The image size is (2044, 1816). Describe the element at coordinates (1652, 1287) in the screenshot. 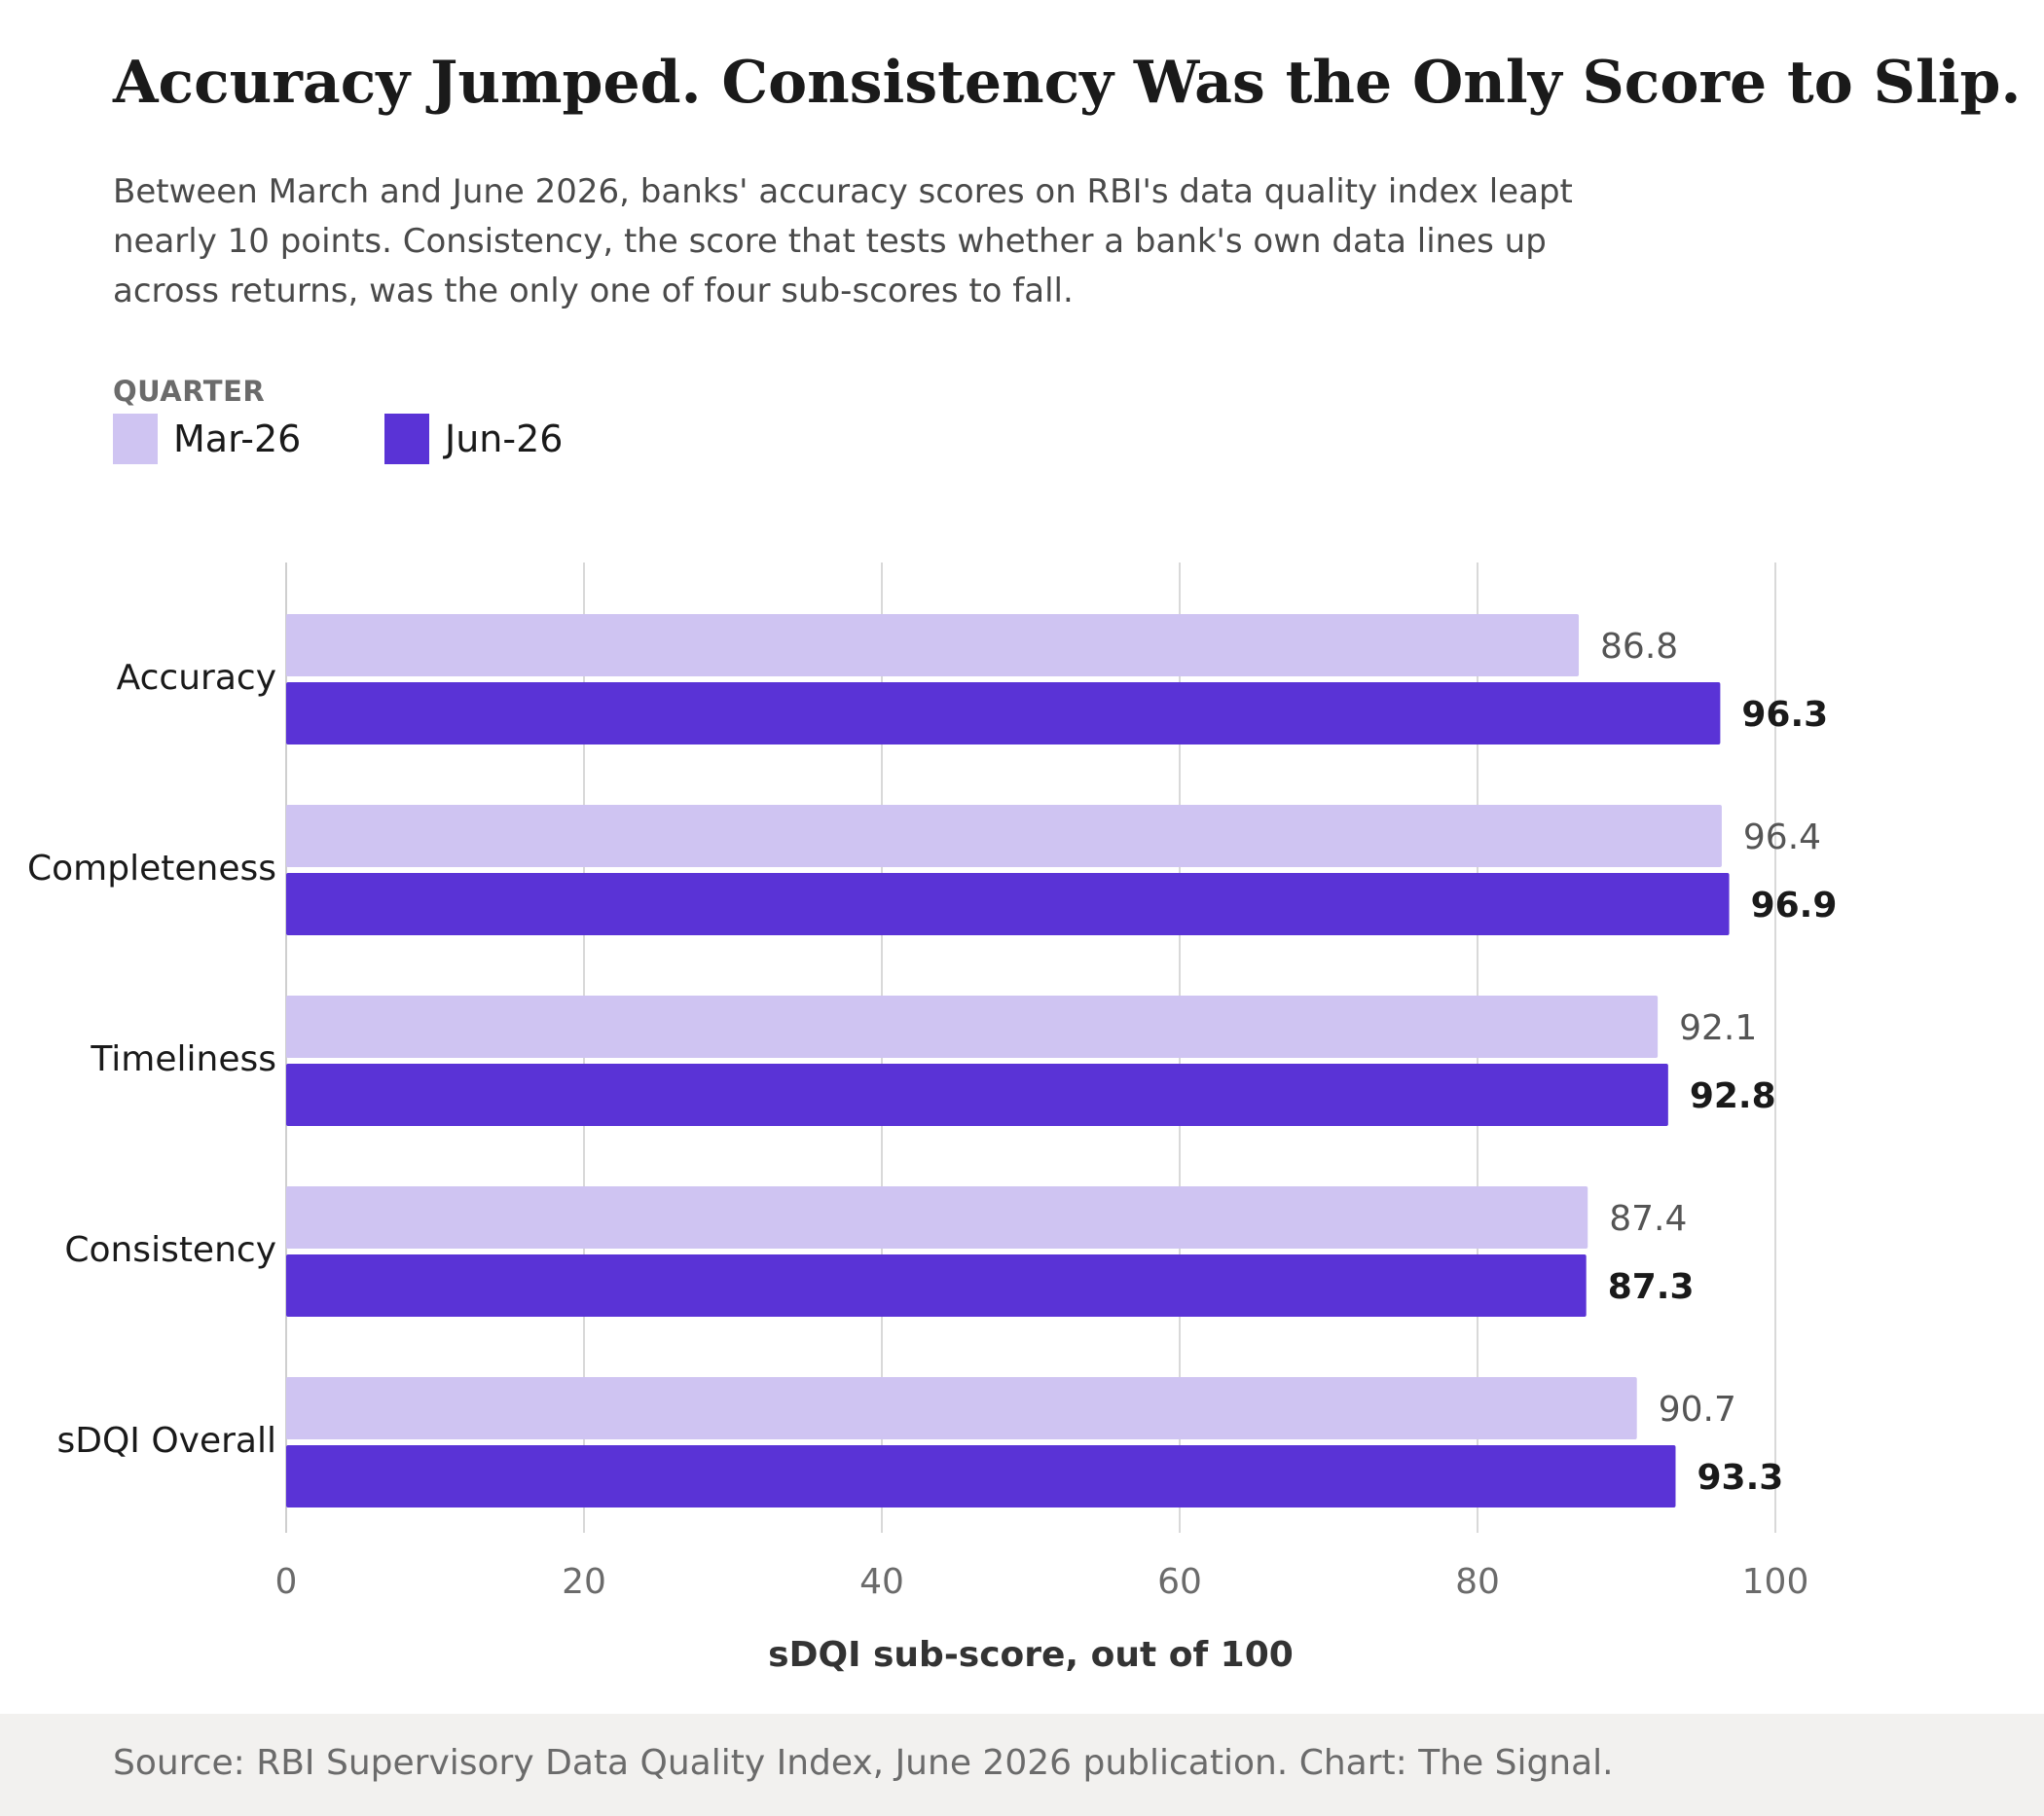

I see `value-label-consistency-jun-26: 87.3` at that location.